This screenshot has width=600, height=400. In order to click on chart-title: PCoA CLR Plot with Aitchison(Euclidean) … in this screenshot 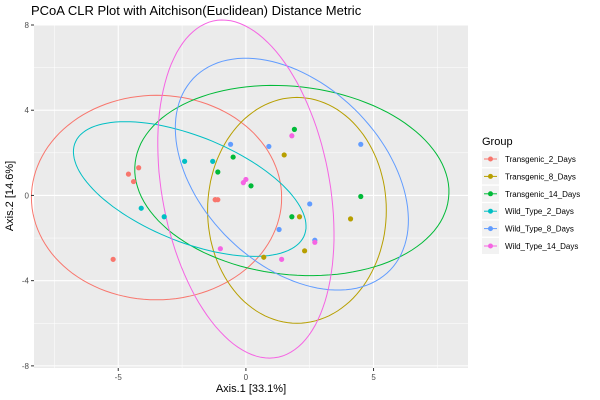, I will do `click(196, 10)`.